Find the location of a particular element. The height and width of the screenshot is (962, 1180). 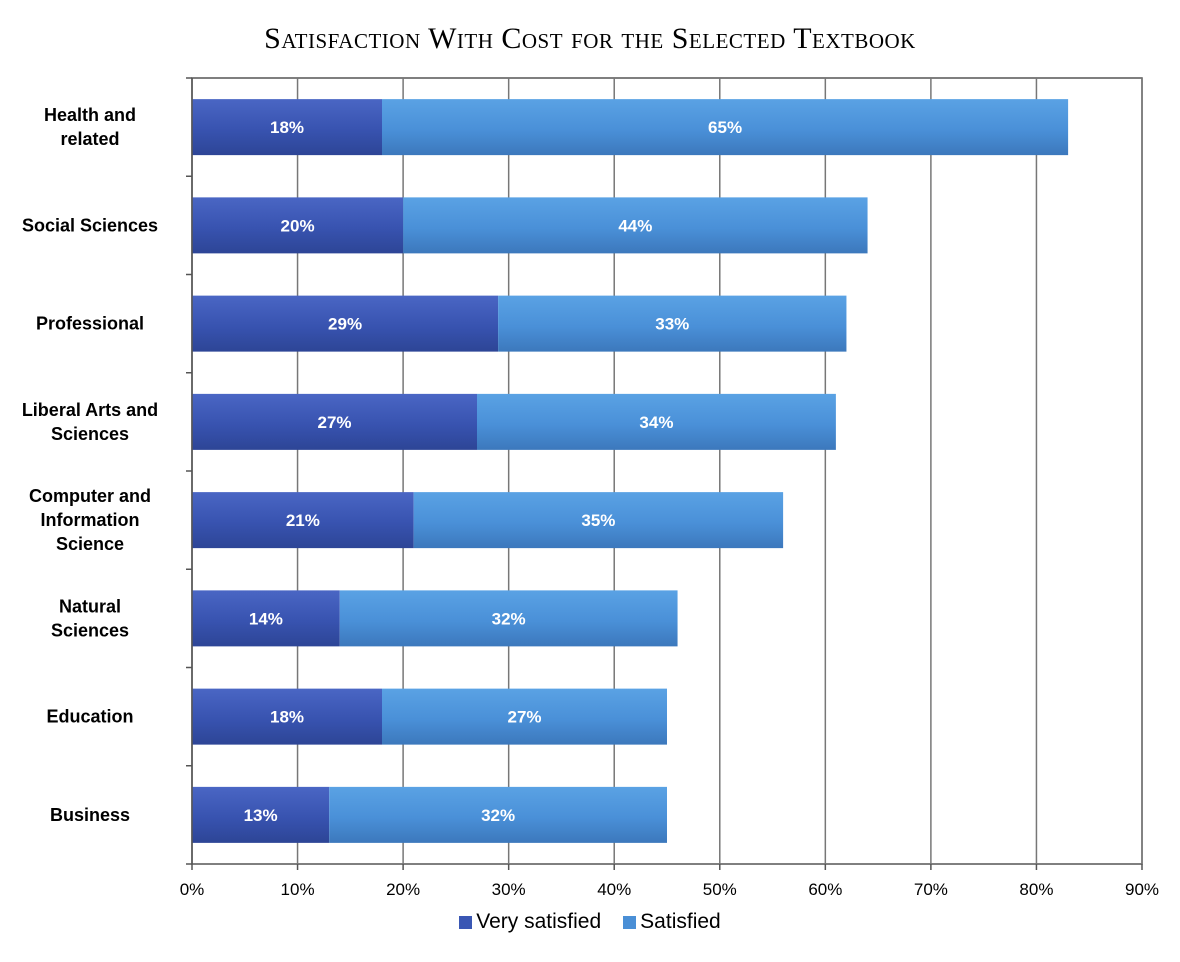

bar-very-satisfied-professional is located at coordinates (345, 323).